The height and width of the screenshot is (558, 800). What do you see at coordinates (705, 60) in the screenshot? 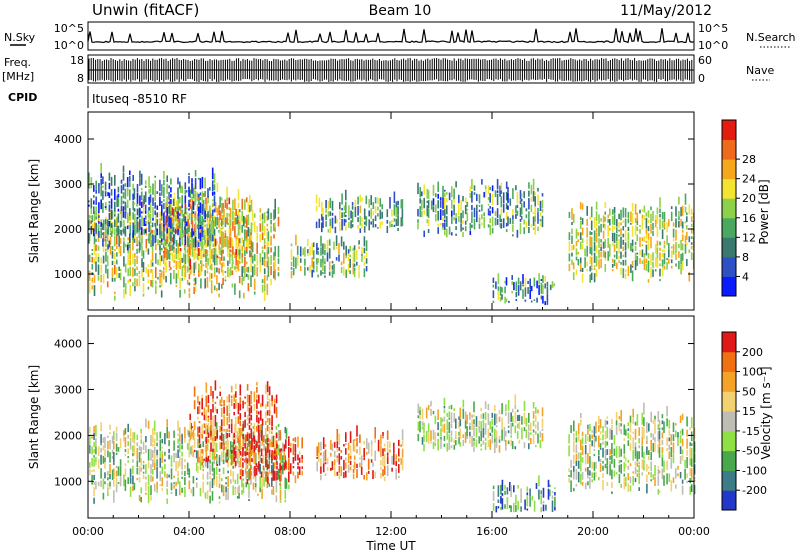
I see `nave-tick-top: 60` at bounding box center [705, 60].